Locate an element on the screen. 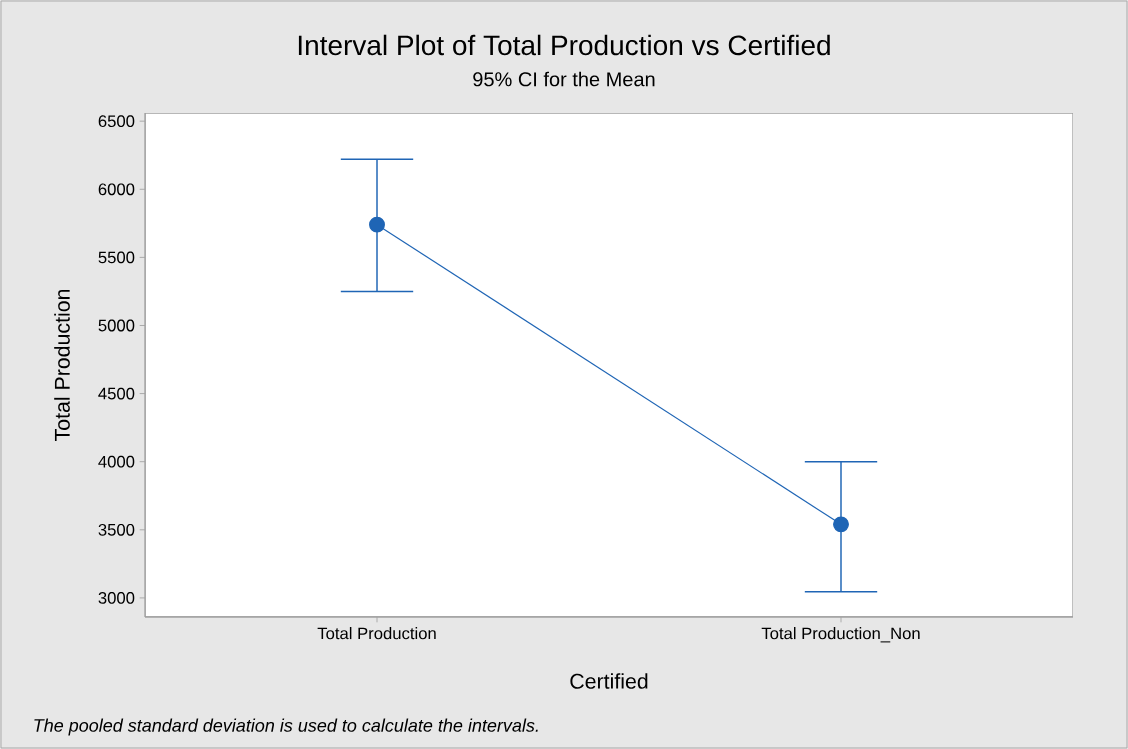 Image resolution: width=1128 pixels, height=749 pixels. y-tick-label: 4000 is located at coordinates (116, 461).